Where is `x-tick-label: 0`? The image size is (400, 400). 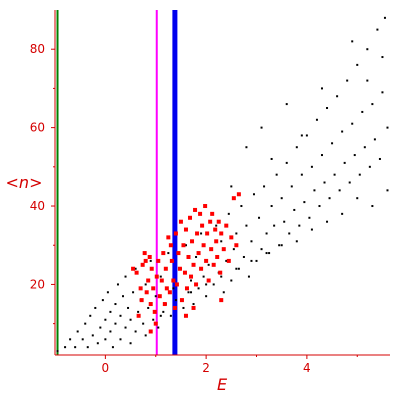
x-tick-label: 0 is located at coordinates (106, 368).